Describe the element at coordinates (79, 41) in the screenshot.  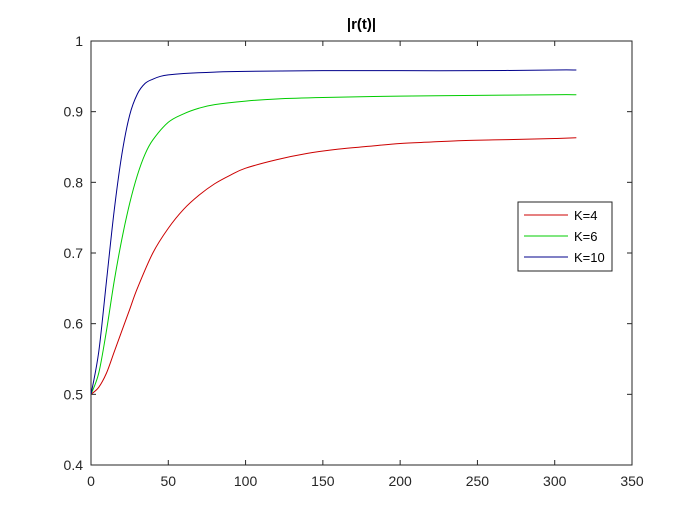
I see `y-tick-label: 1` at that location.